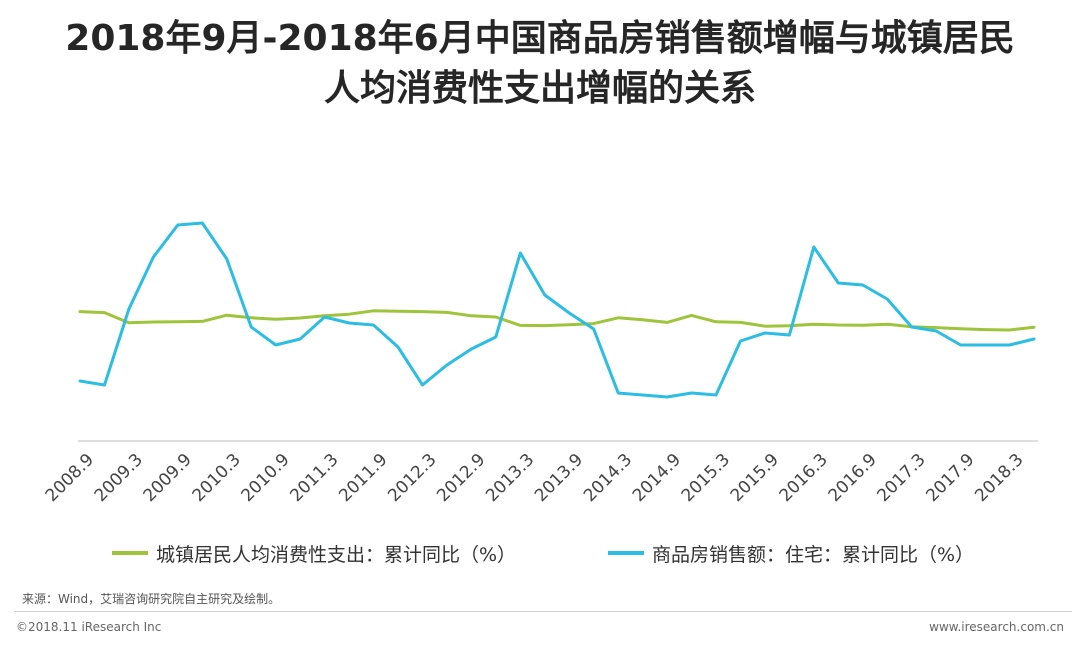 This screenshot has width=1080, height=645. Describe the element at coordinates (540, 38) in the screenshot. I see `chart-title-line1: 2018年9月-2018年6月中国商品房销售额增幅与城镇居民` at that location.